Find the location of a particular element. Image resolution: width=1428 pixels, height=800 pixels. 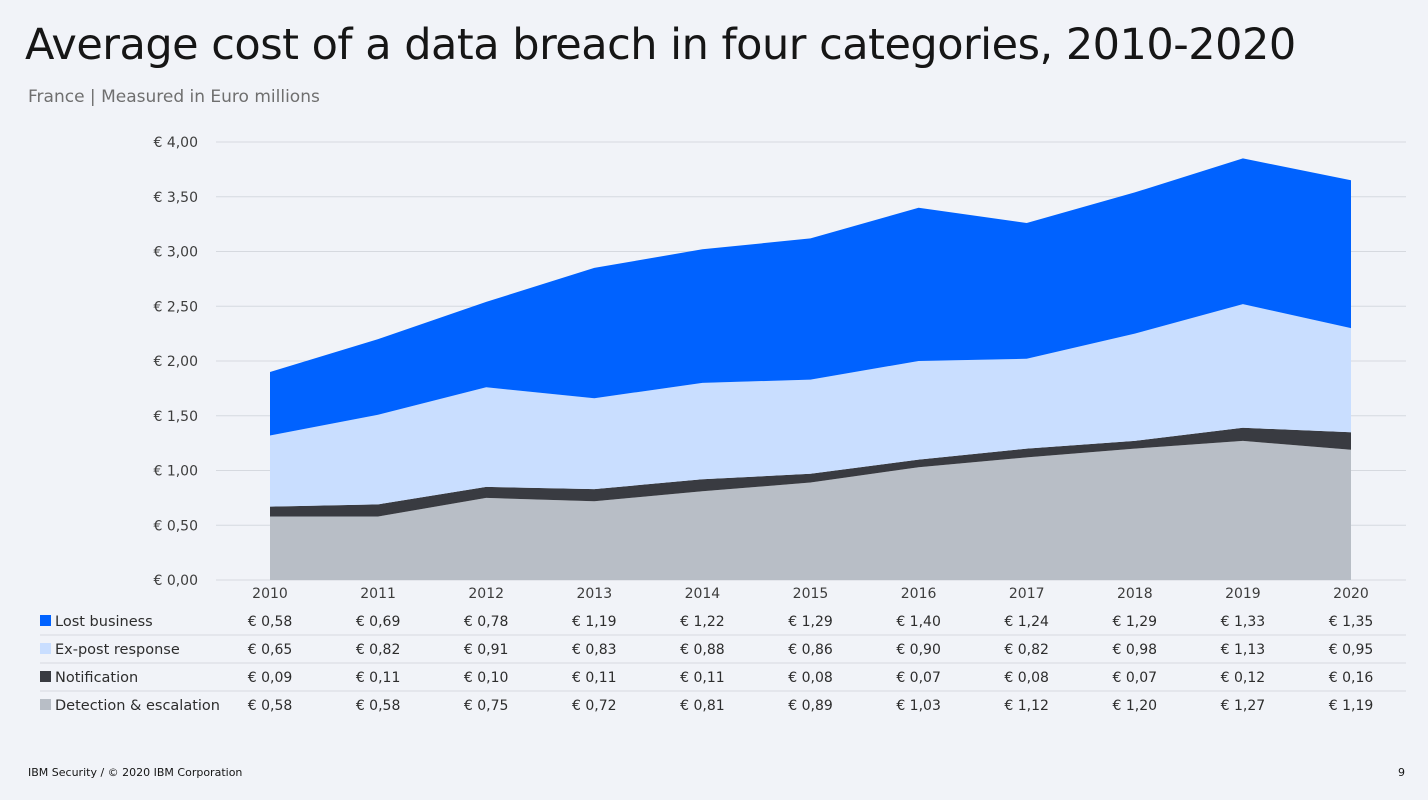

table-cell: € 0,91 is located at coordinates (486, 650).